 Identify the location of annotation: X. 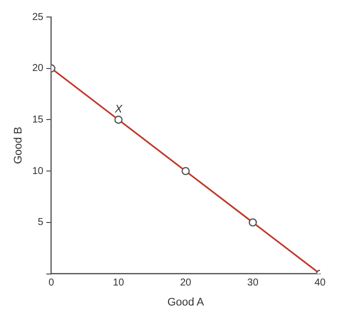
(118, 109).